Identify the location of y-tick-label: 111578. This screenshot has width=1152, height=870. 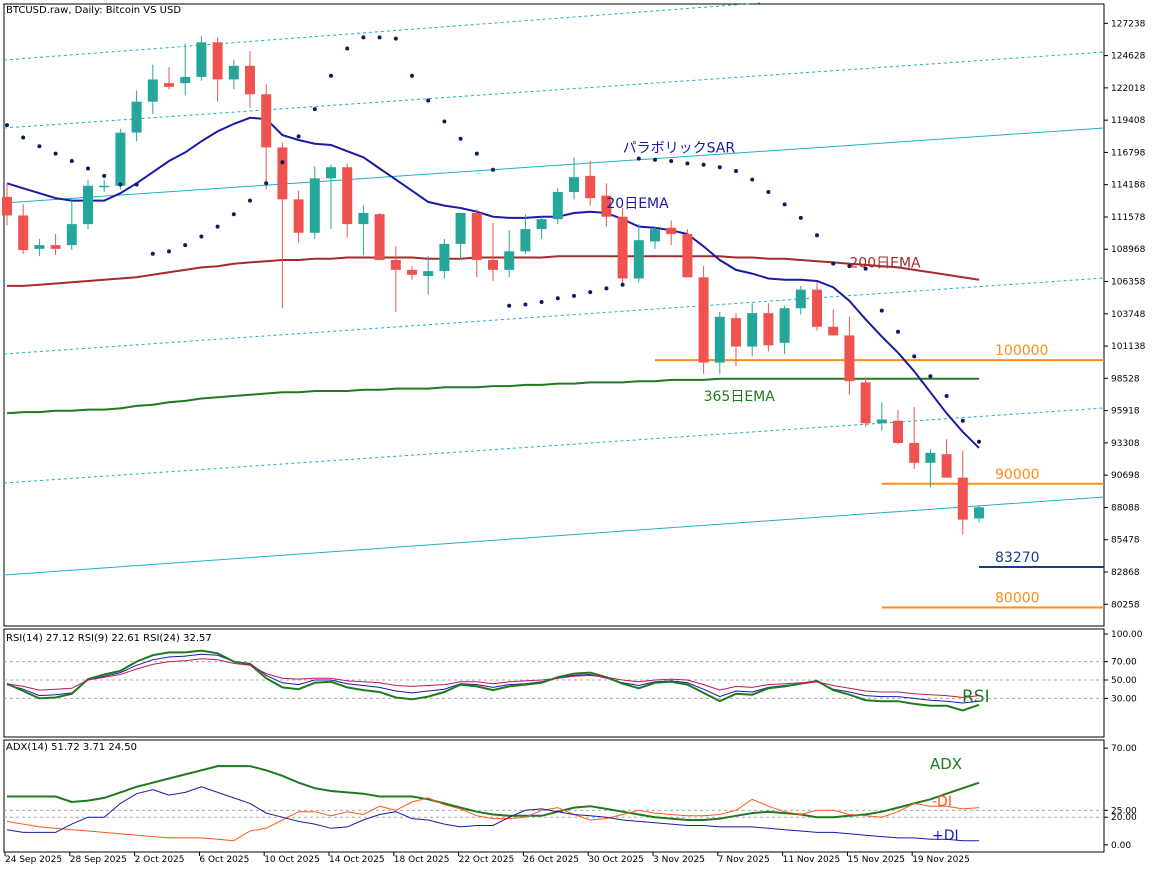
(1128, 218).